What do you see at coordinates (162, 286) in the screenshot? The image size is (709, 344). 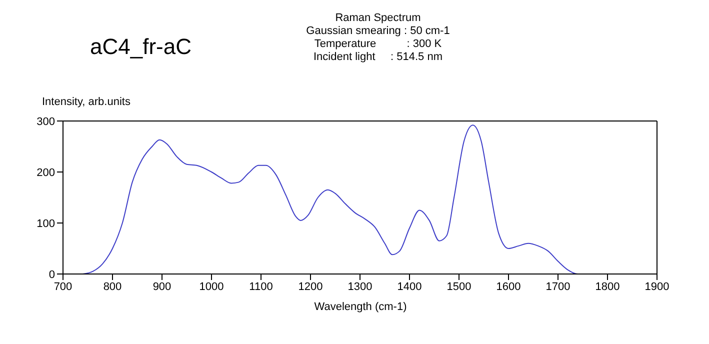 I see `x-tick-label: 900` at bounding box center [162, 286].